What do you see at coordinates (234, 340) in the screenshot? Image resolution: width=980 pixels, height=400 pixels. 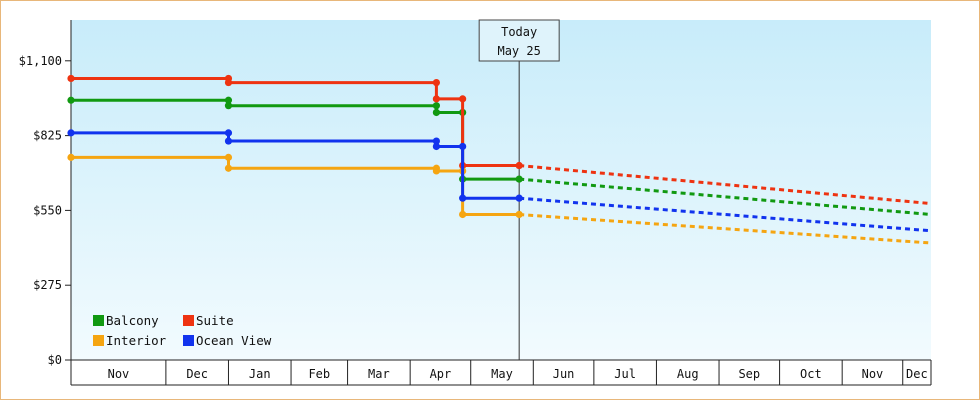 I see `legend-label: Ocean View` at bounding box center [234, 340].